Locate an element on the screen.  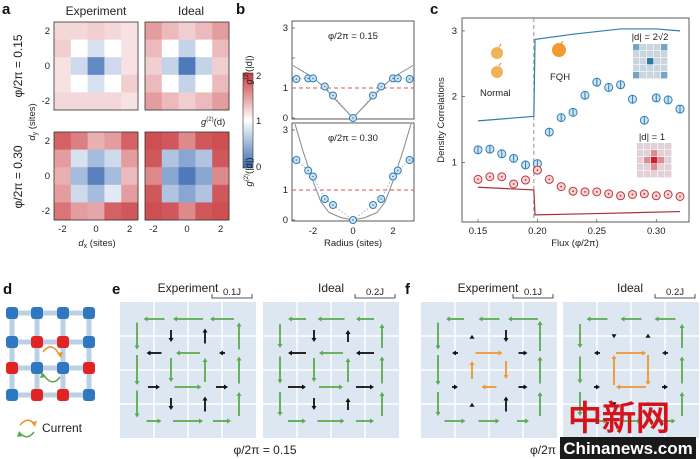
theory-curve is located at coordinates (353, 92).